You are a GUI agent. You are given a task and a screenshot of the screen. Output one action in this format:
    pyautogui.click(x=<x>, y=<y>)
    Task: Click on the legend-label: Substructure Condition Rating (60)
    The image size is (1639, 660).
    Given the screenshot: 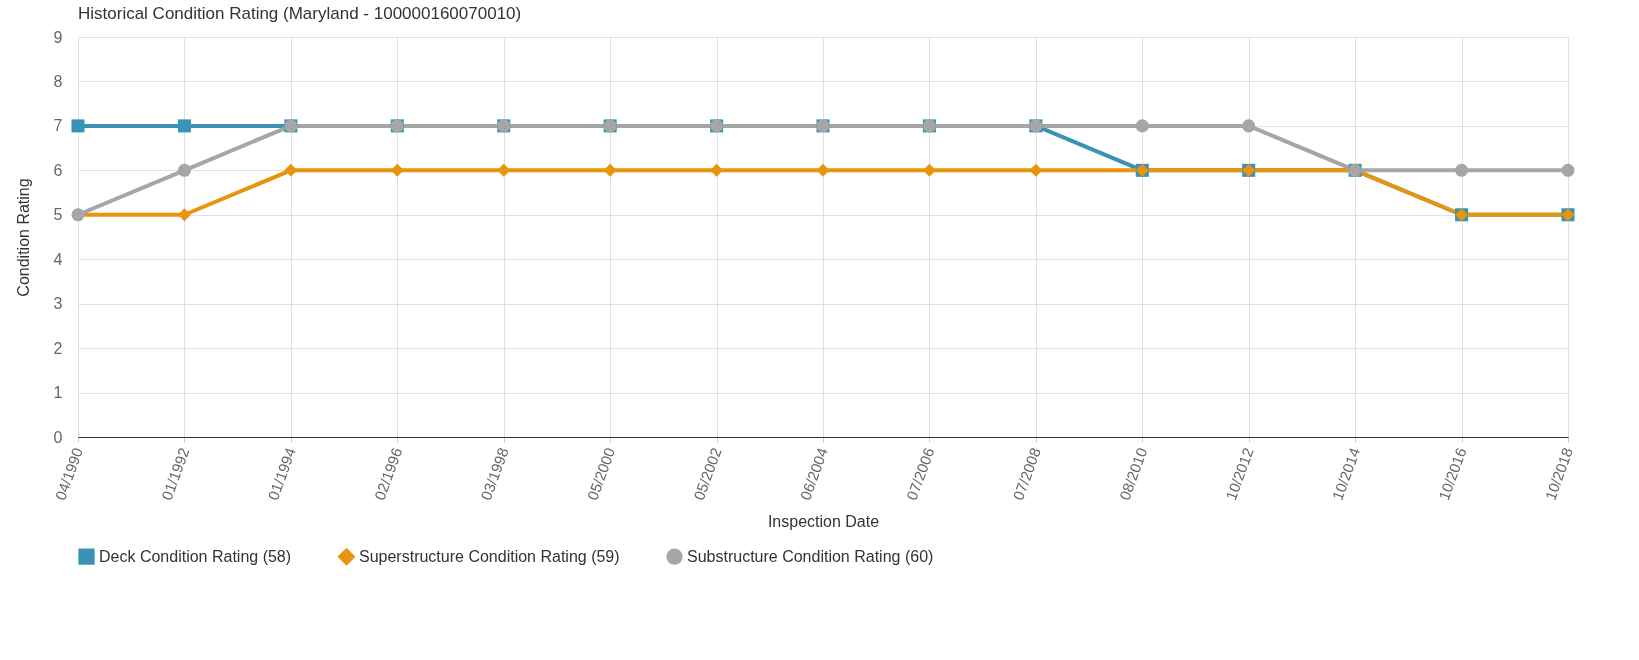 What is the action you would take?
    pyautogui.click(x=810, y=556)
    